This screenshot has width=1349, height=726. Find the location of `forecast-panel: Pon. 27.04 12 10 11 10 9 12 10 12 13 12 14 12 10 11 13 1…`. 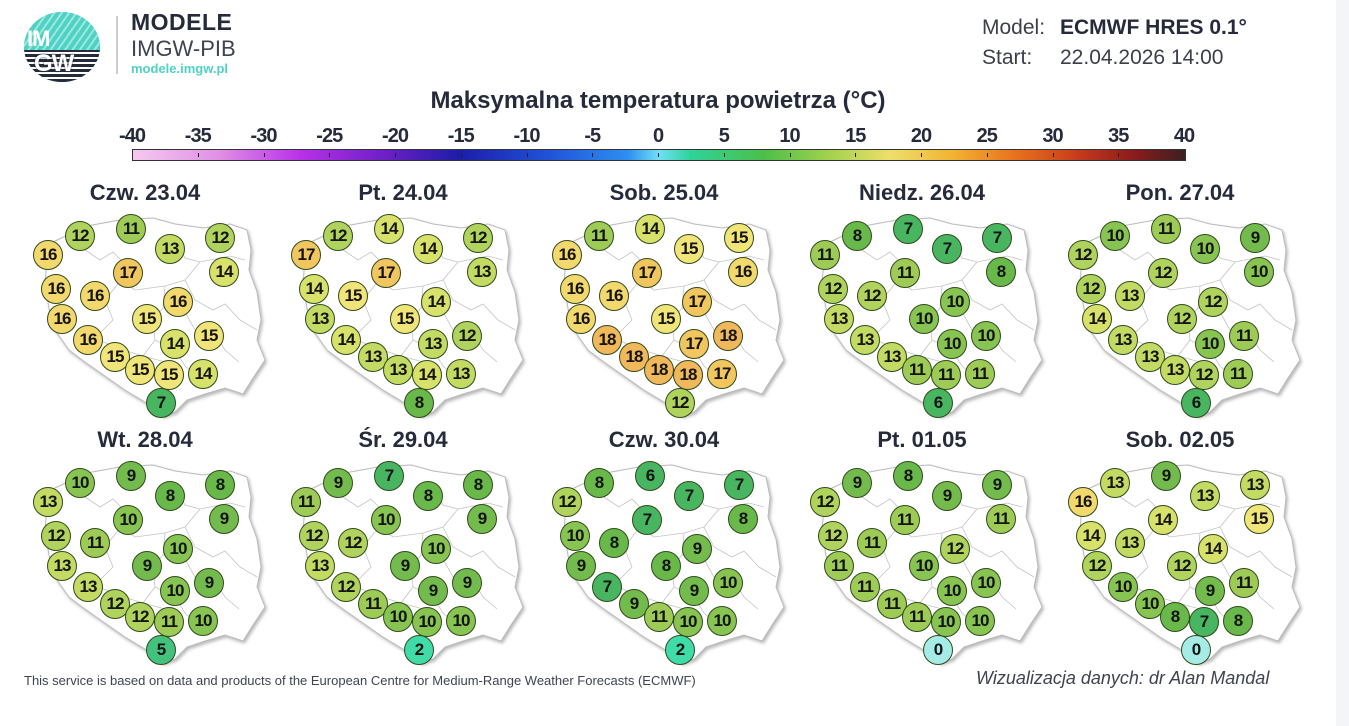

forecast-panel: Pon. 27.04 12 10 11 10 9 12 10 12 13 12 14 12 10 11 13 1… is located at coordinates (1185, 302).